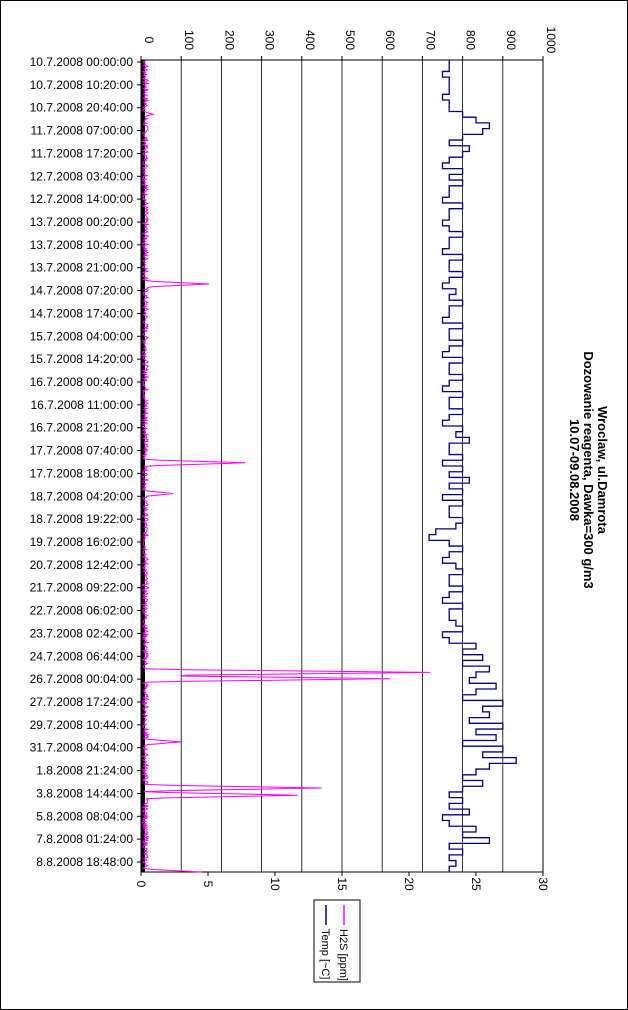 Image resolution: width=628 pixels, height=1010 pixels. I want to click on primary-tick-label: 100, so click(189, 40).